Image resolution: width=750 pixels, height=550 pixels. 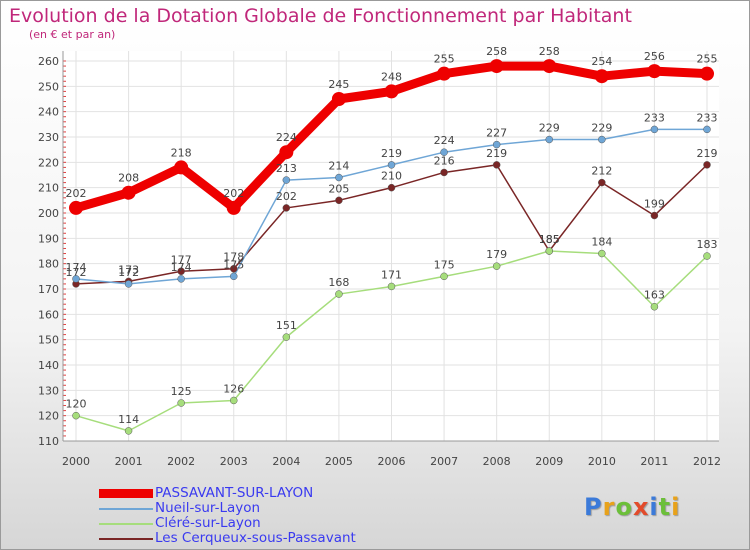 I want to click on legend-swatch-clere, so click(x=126, y=524).